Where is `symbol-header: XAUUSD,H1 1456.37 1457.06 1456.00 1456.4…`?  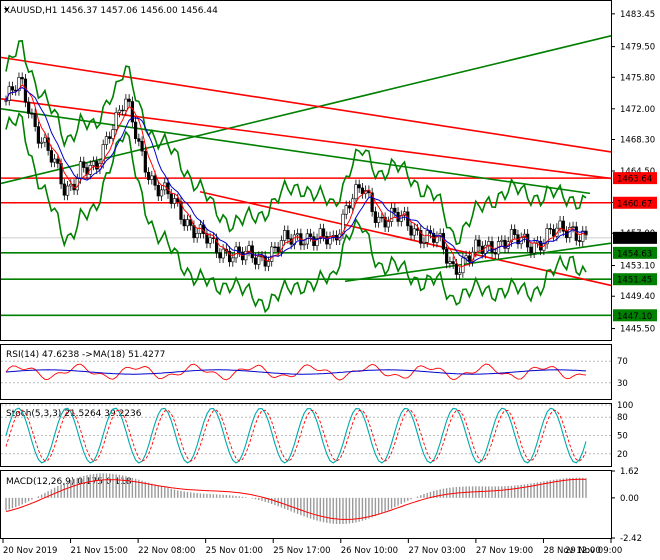 symbol-header: XAUUSD,H1 1456.37 1457.06 1456.00 1456.4… is located at coordinates (111, 11).